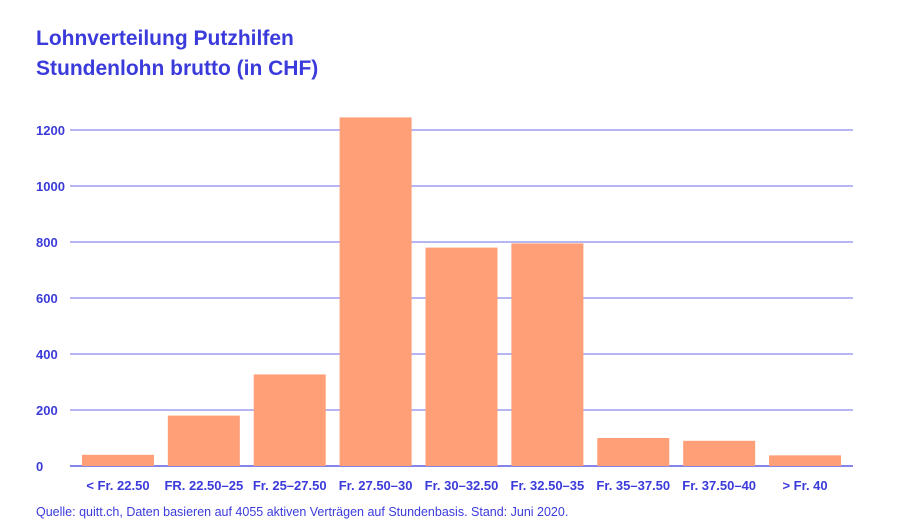 The width and height of the screenshot is (900, 530). I want to click on x-tick-label: Fr. 32.50–35, so click(548, 485).